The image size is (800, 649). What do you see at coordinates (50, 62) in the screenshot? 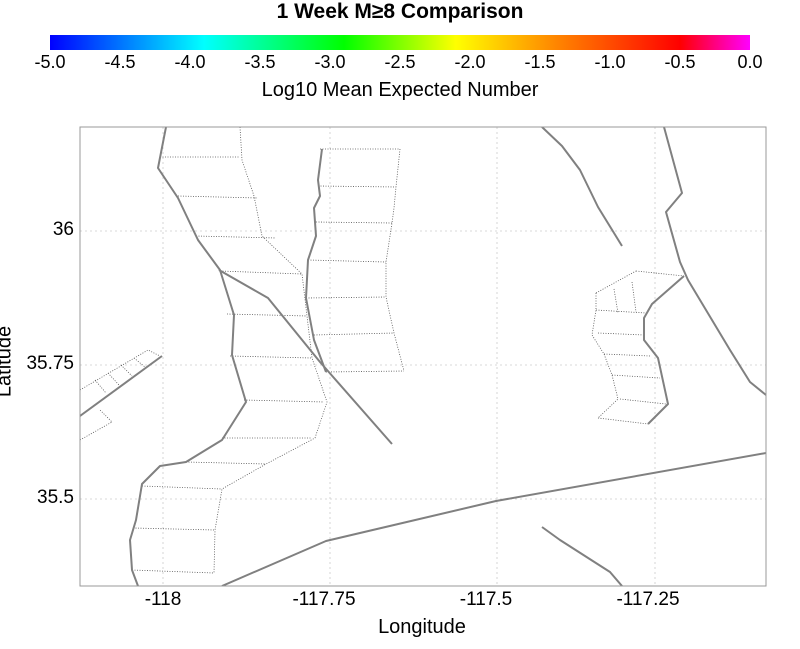
I see `colorbar-tick: -5.0` at bounding box center [50, 62].